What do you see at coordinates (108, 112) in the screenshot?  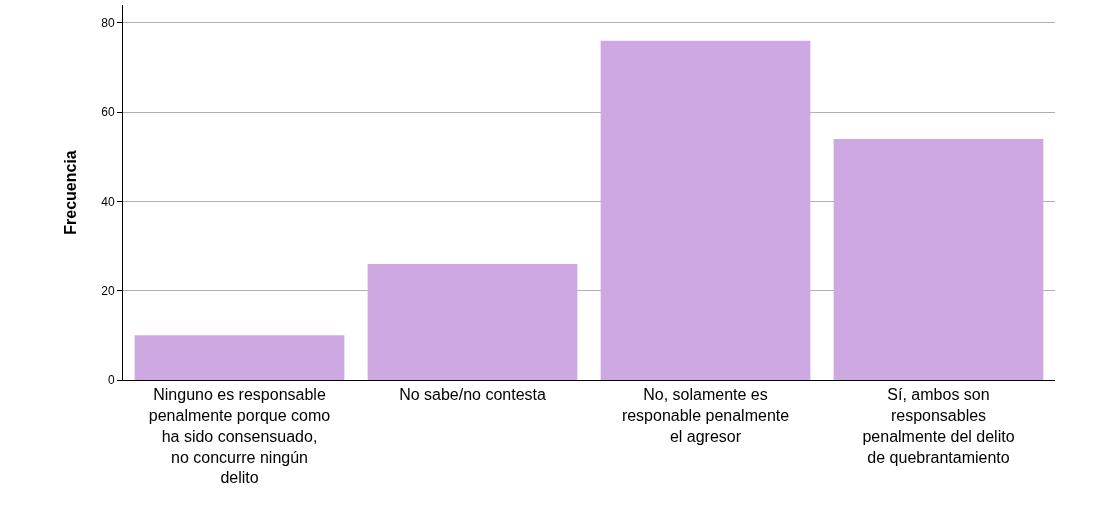 I see `y-tick-label: 60` at bounding box center [108, 112].